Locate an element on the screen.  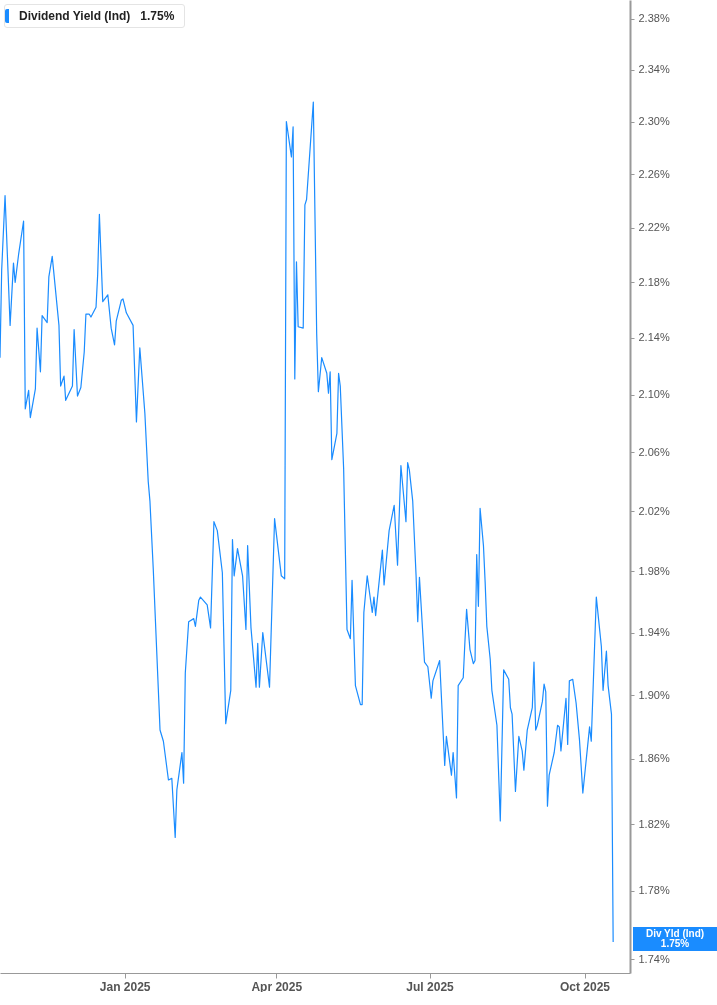
y-tick-label: 2.10% is located at coordinates (654, 394).